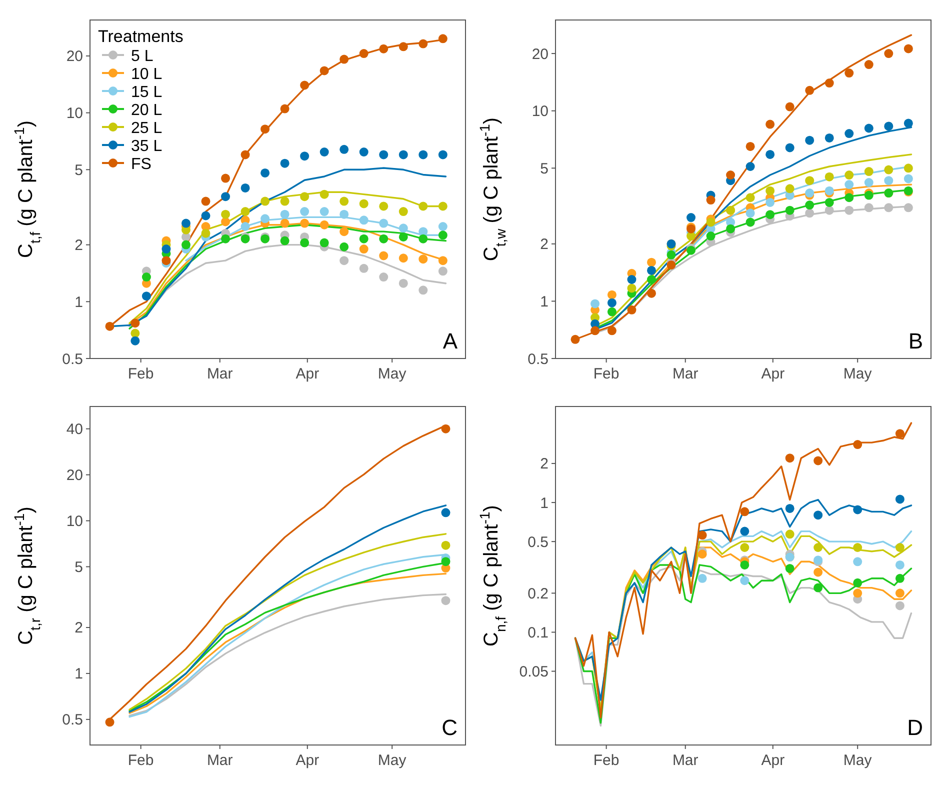 The image size is (947, 789). What do you see at coordinates (78, 567) in the screenshot?
I see `y-tick-label: 5` at bounding box center [78, 567].